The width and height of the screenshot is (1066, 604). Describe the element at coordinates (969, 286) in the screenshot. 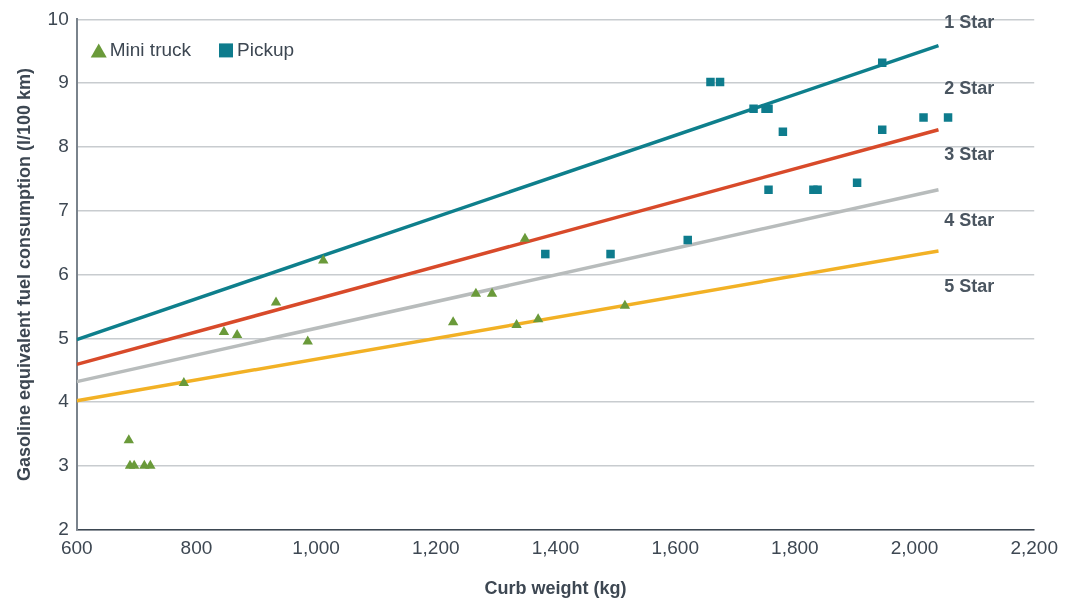

I see `annotation: 5 Star` at that location.